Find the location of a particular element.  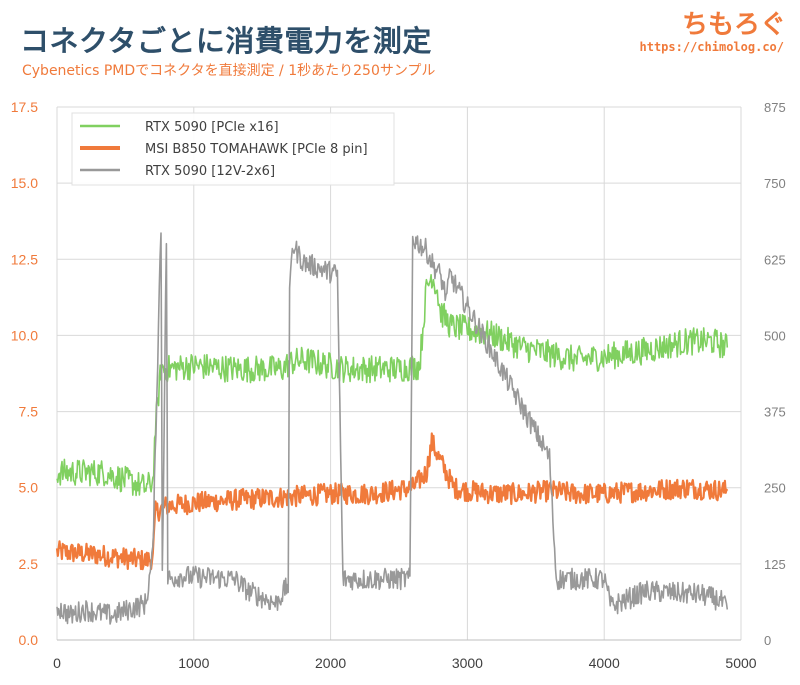

y-left-tick-label: 5.0 is located at coordinates (29, 488).